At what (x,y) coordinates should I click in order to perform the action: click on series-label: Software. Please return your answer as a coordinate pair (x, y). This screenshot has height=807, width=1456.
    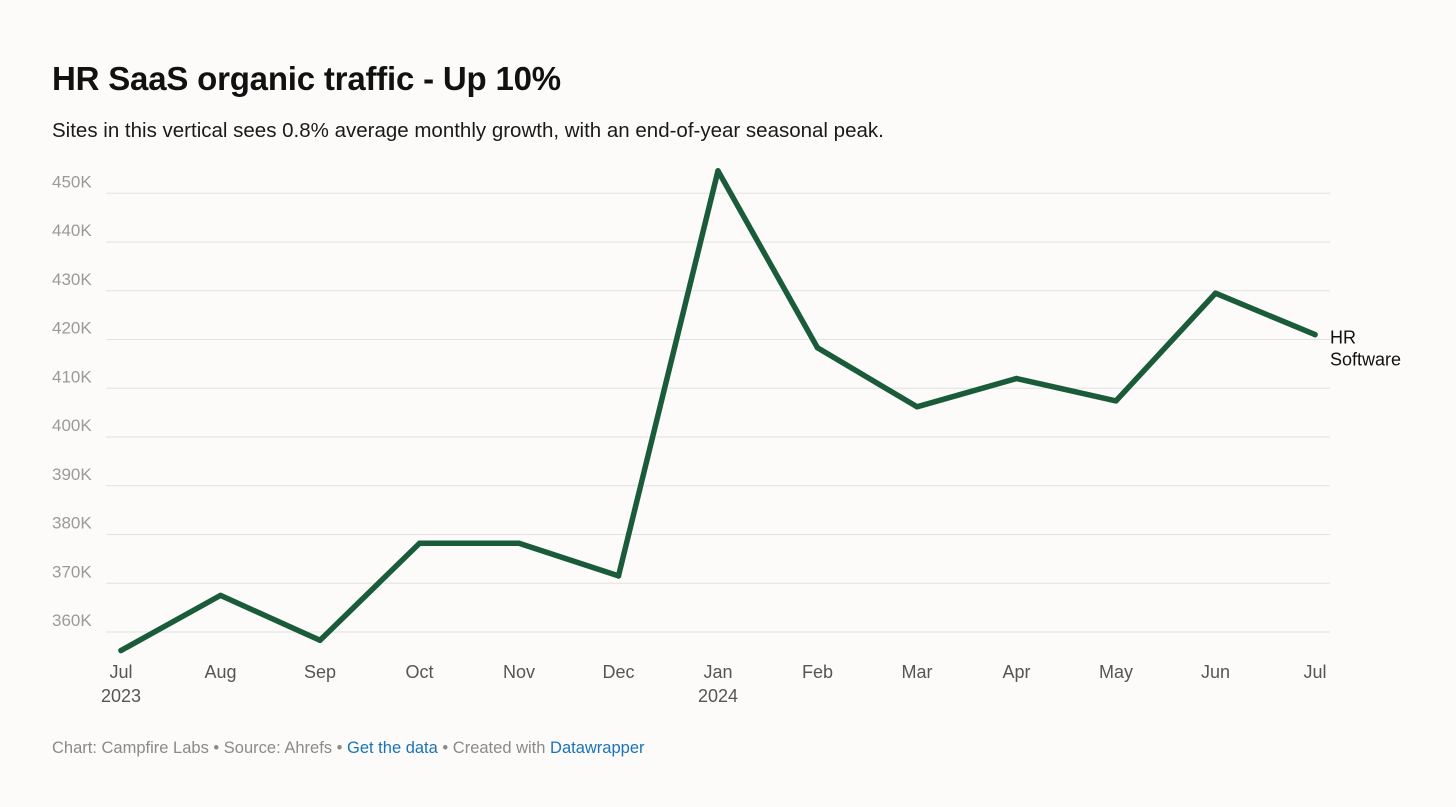
    Looking at the image, I should click on (1365, 360).